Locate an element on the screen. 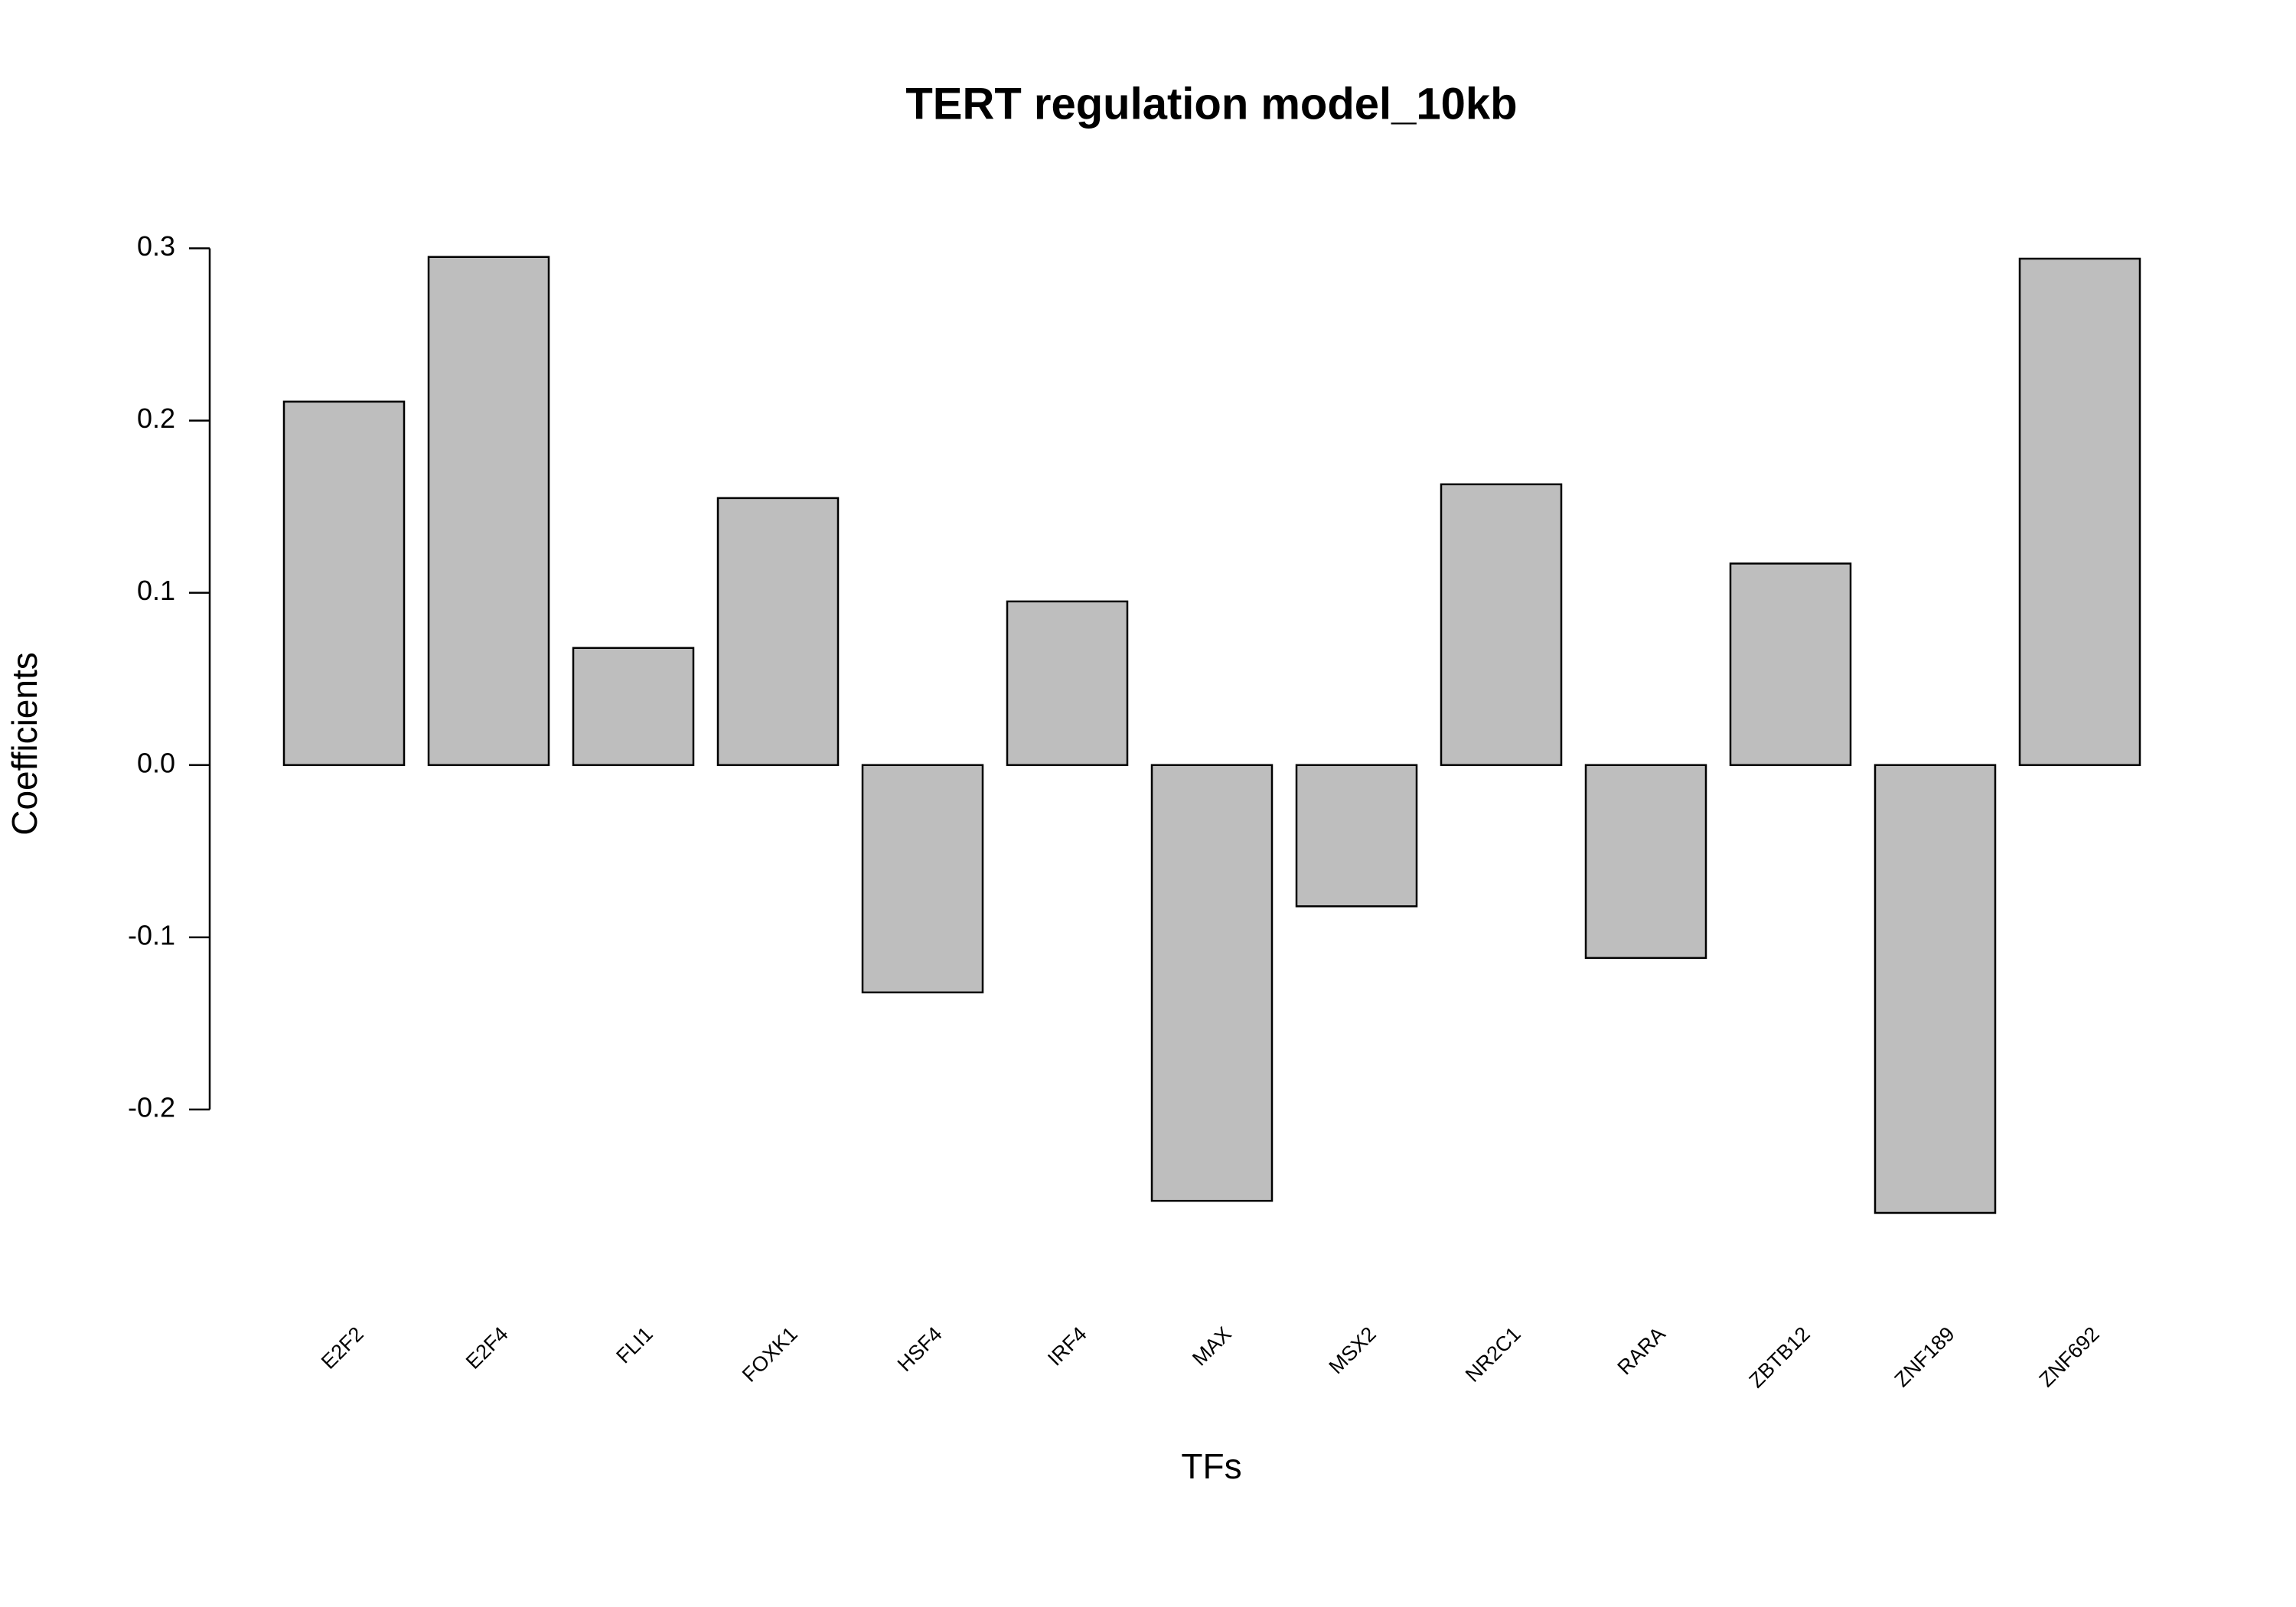 The width and height of the screenshot is (2296, 1607). x-tick-label: RARA is located at coordinates (1641, 1350).